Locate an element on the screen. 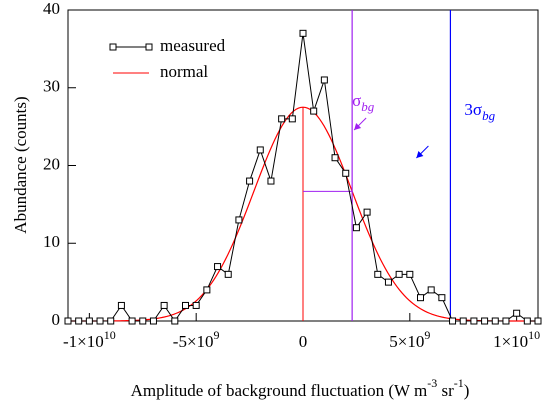 Image resolution: width=549 pixels, height=414 pixels. legend-label: normal is located at coordinates (184, 71).